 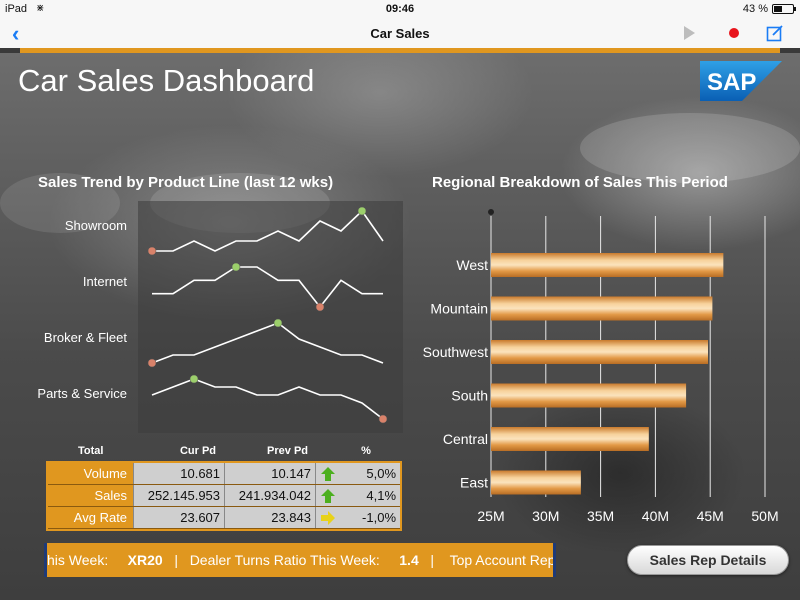 What do you see at coordinates (145, 560) in the screenshot?
I see `ticker-value-1: XR20` at bounding box center [145, 560].